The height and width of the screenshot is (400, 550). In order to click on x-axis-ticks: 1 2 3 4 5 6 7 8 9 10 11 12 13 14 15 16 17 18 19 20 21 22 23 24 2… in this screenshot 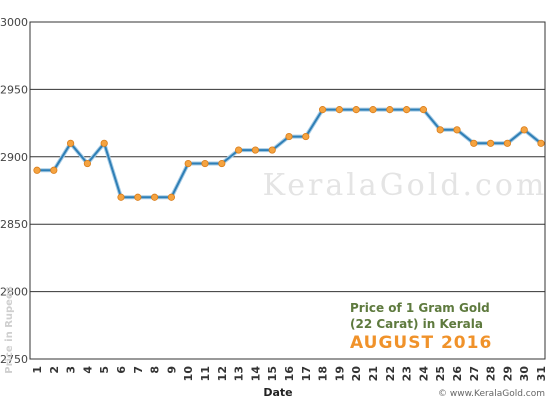, I will do `click(289, 374)`.